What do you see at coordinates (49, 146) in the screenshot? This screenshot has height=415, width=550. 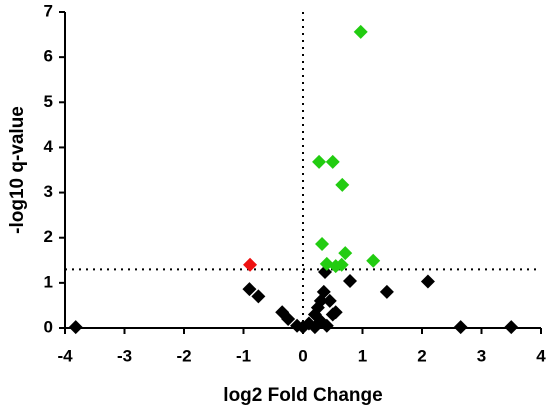 I see `y-tick-label: 4` at bounding box center [49, 146].